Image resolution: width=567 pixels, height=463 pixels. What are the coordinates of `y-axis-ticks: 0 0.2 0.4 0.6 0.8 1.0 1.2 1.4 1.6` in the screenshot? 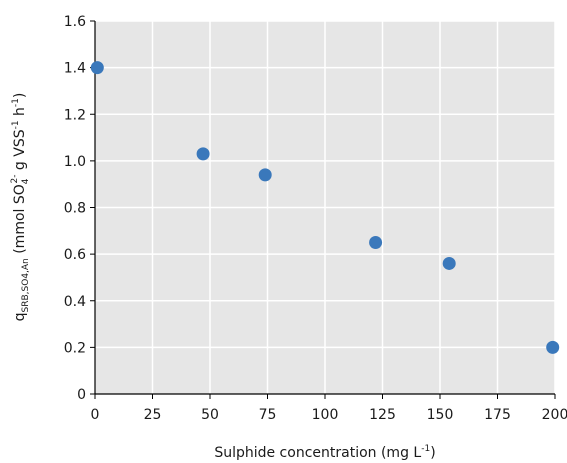 It's located at (79, 208).